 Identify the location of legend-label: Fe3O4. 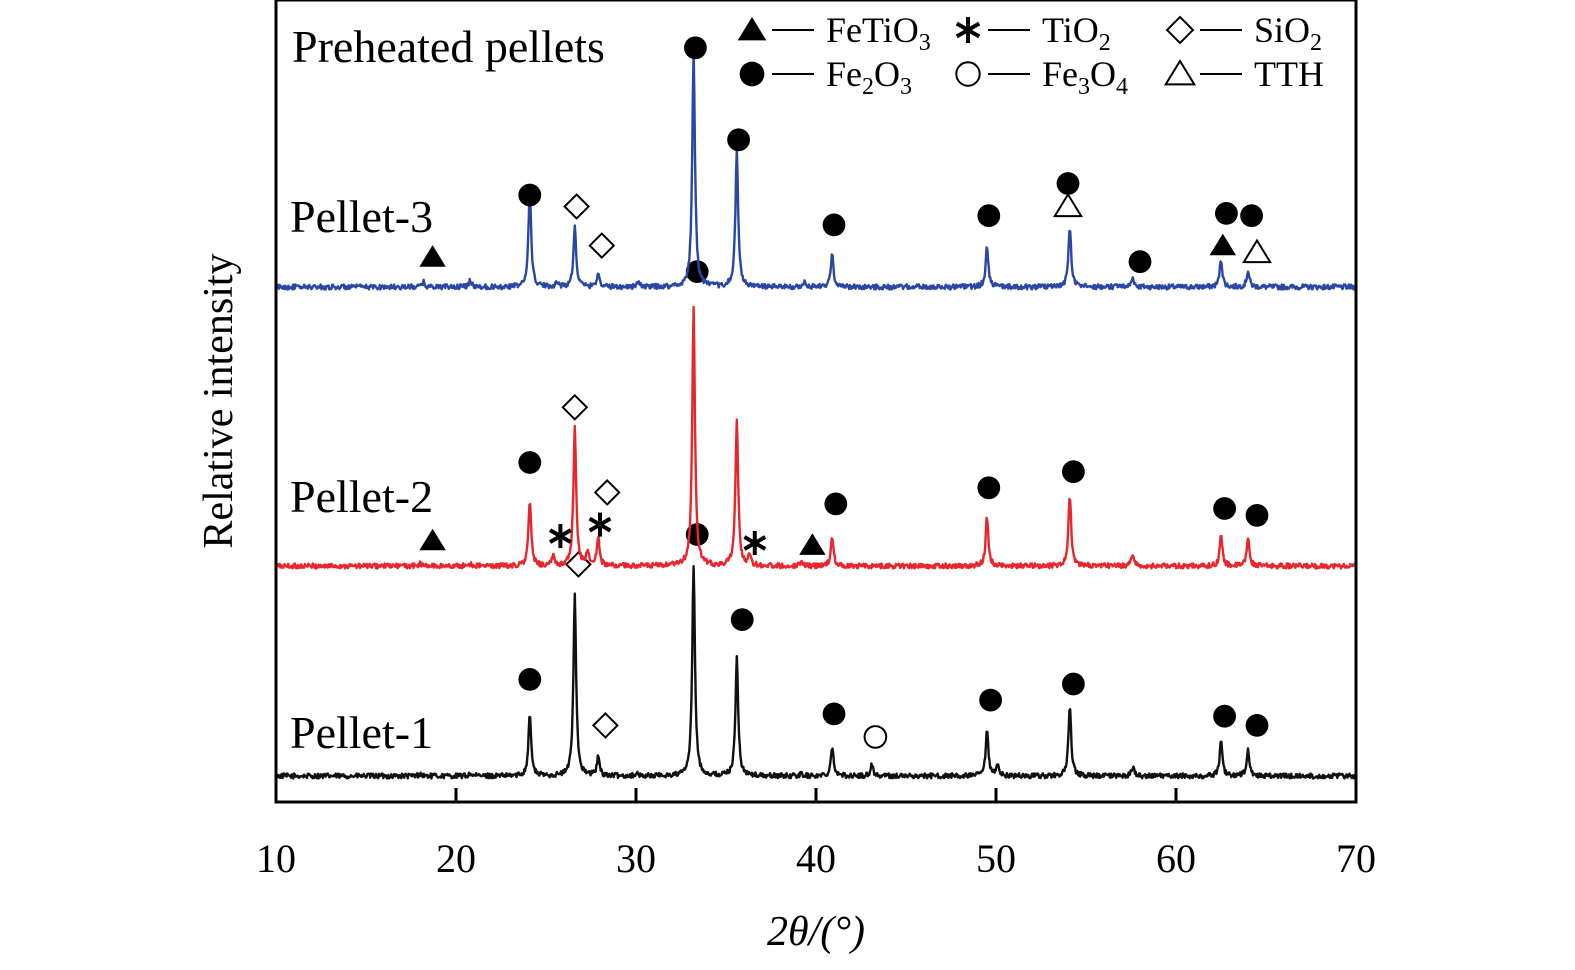
(1085, 77).